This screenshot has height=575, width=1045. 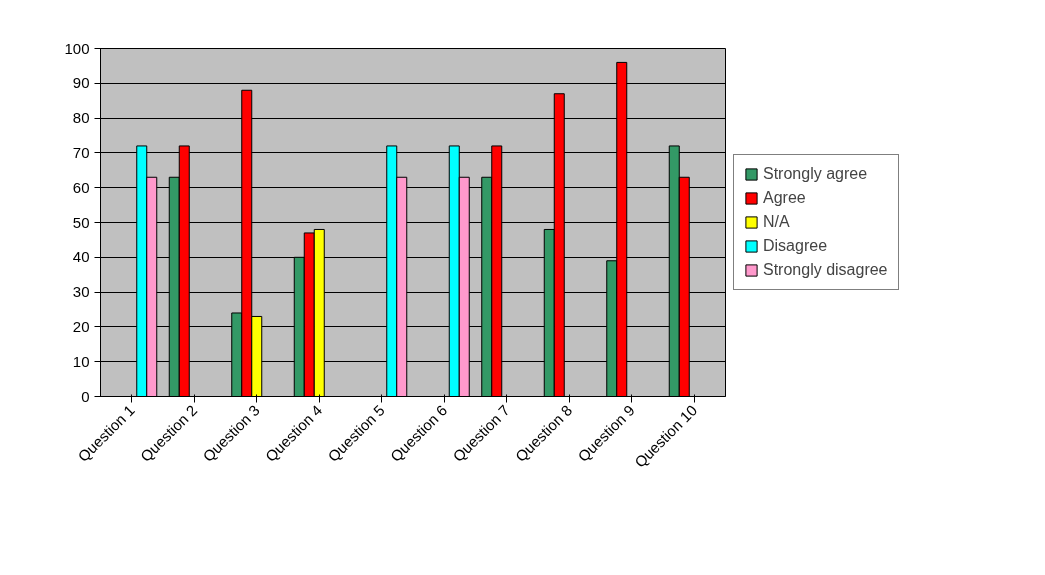 I want to click on y-tick-label: 80, so click(x=81, y=118).